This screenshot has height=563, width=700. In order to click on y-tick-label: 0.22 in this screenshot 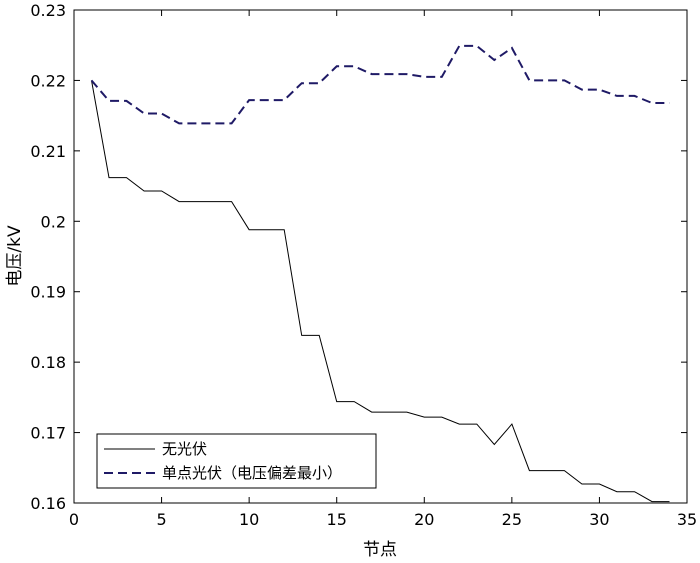, I will do `click(48, 80)`.